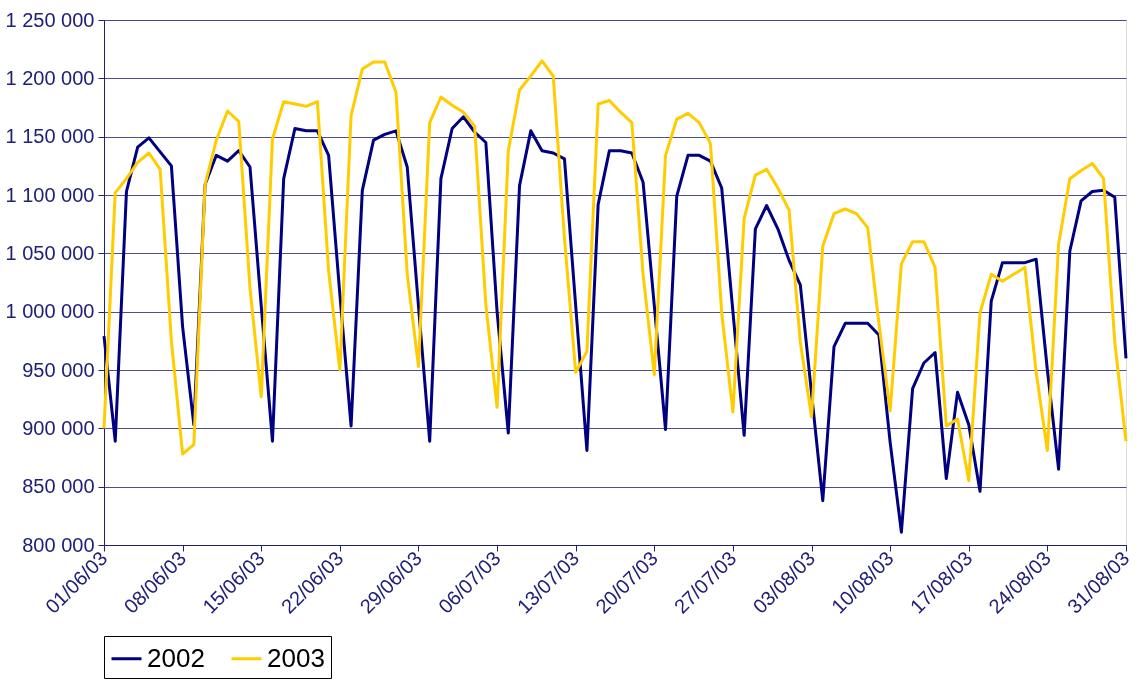 The image size is (1139, 684). Describe the element at coordinates (176, 657) in the screenshot. I see `legend-label: 2002` at that location.